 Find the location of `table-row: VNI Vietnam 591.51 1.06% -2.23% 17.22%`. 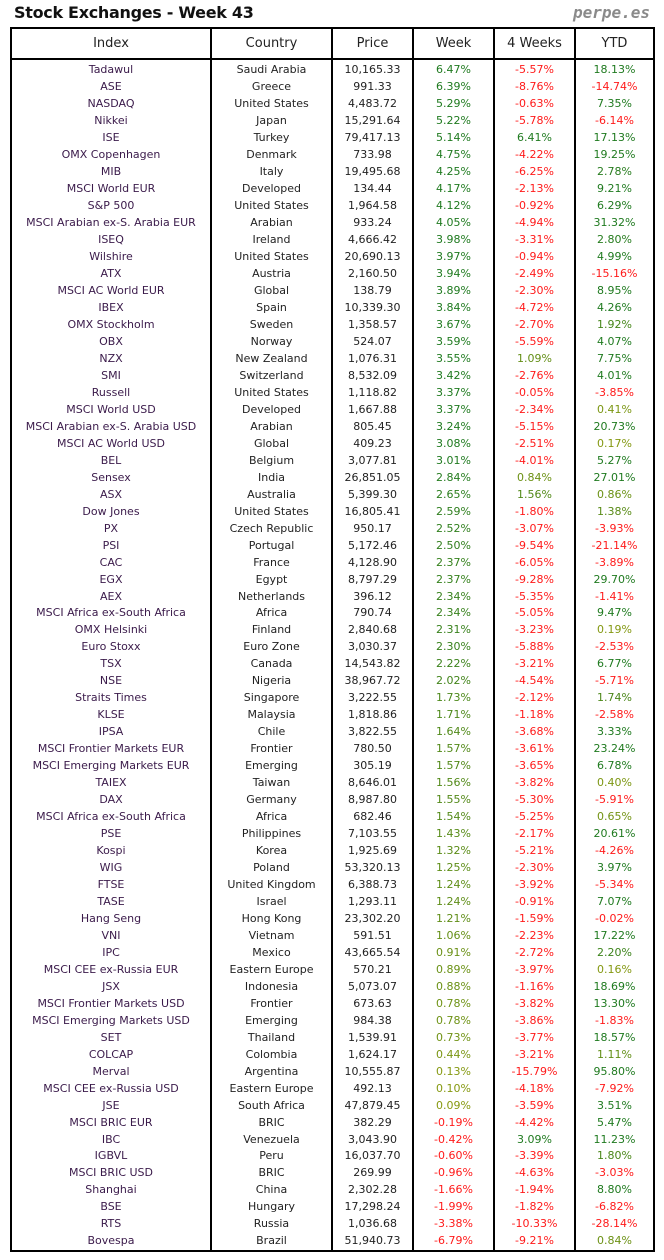

table-row: VNI Vietnam 591.51 1.06% -2.23% 17.22% is located at coordinates (332, 936).